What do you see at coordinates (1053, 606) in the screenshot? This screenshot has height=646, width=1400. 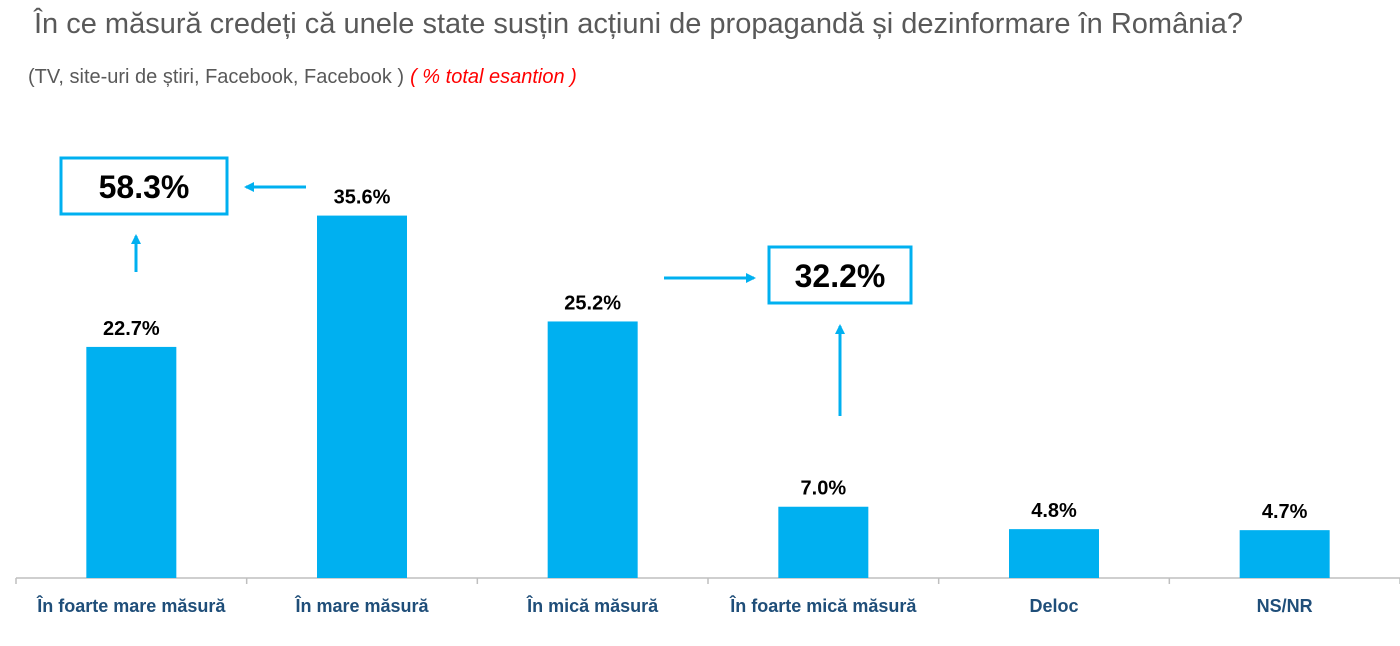 I see `category-label: Deloc` at bounding box center [1053, 606].